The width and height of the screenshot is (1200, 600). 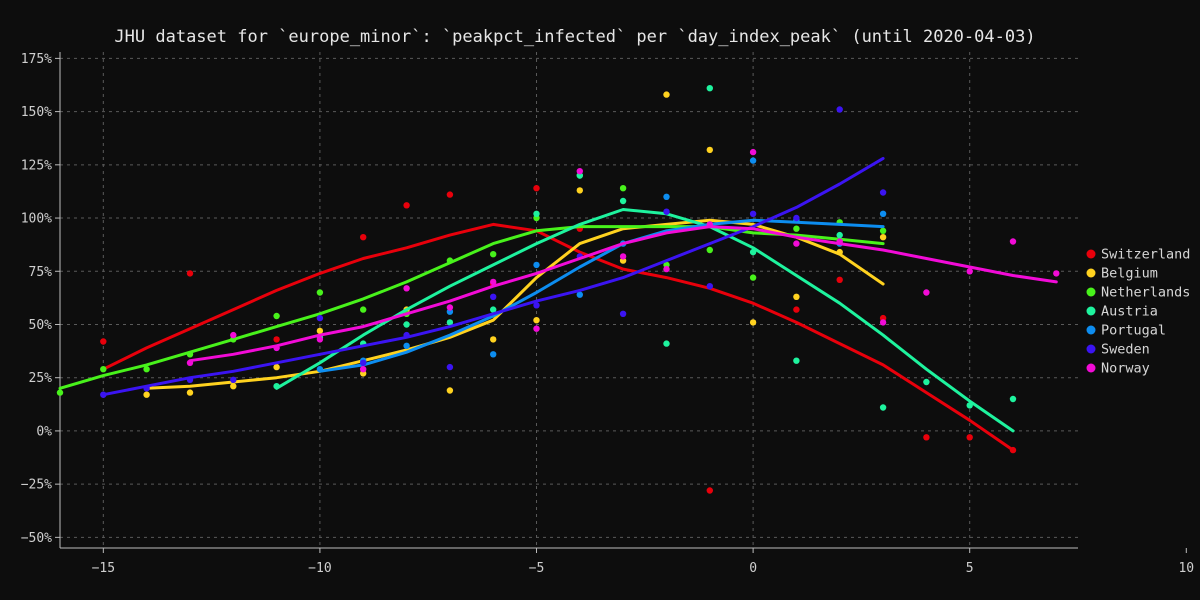 I want to click on legend-item-austria: Austria, so click(x=1122, y=312).